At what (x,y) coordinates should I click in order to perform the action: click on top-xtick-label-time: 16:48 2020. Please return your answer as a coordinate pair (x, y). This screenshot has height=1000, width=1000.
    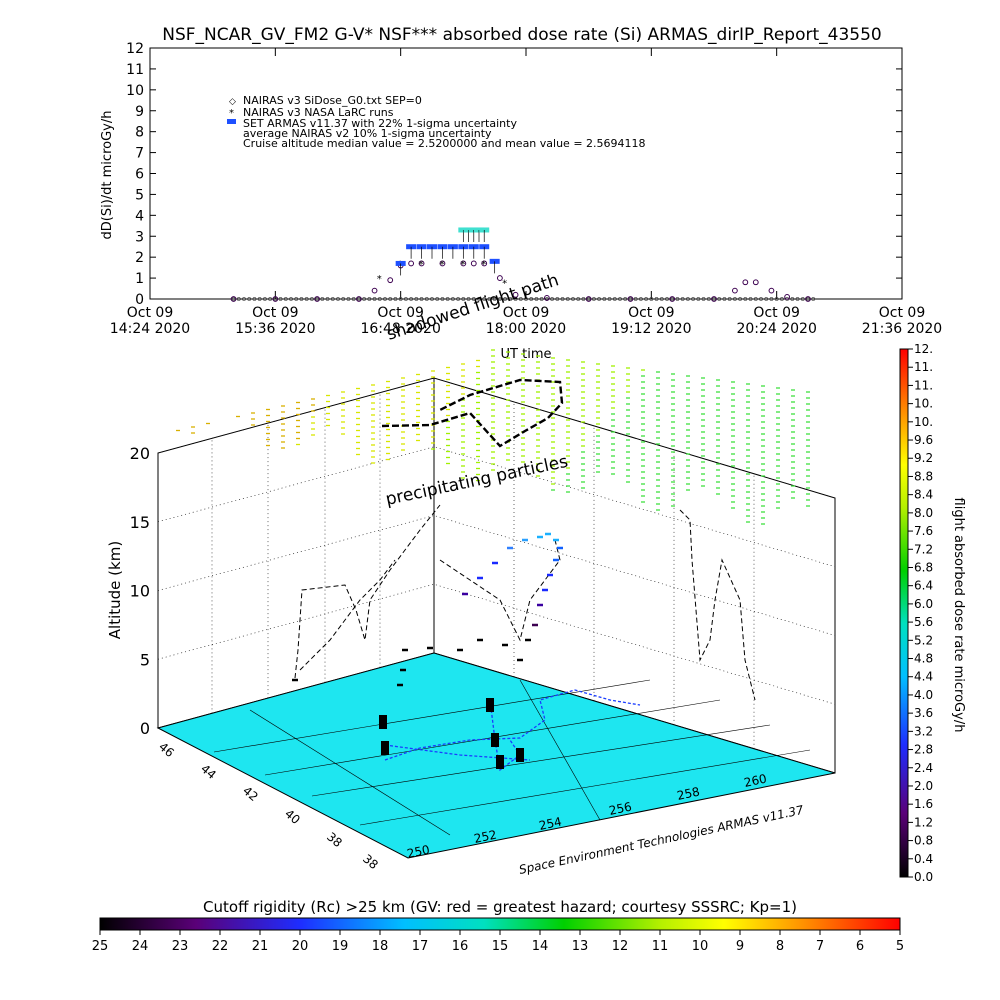
    Looking at the image, I should click on (400, 329).